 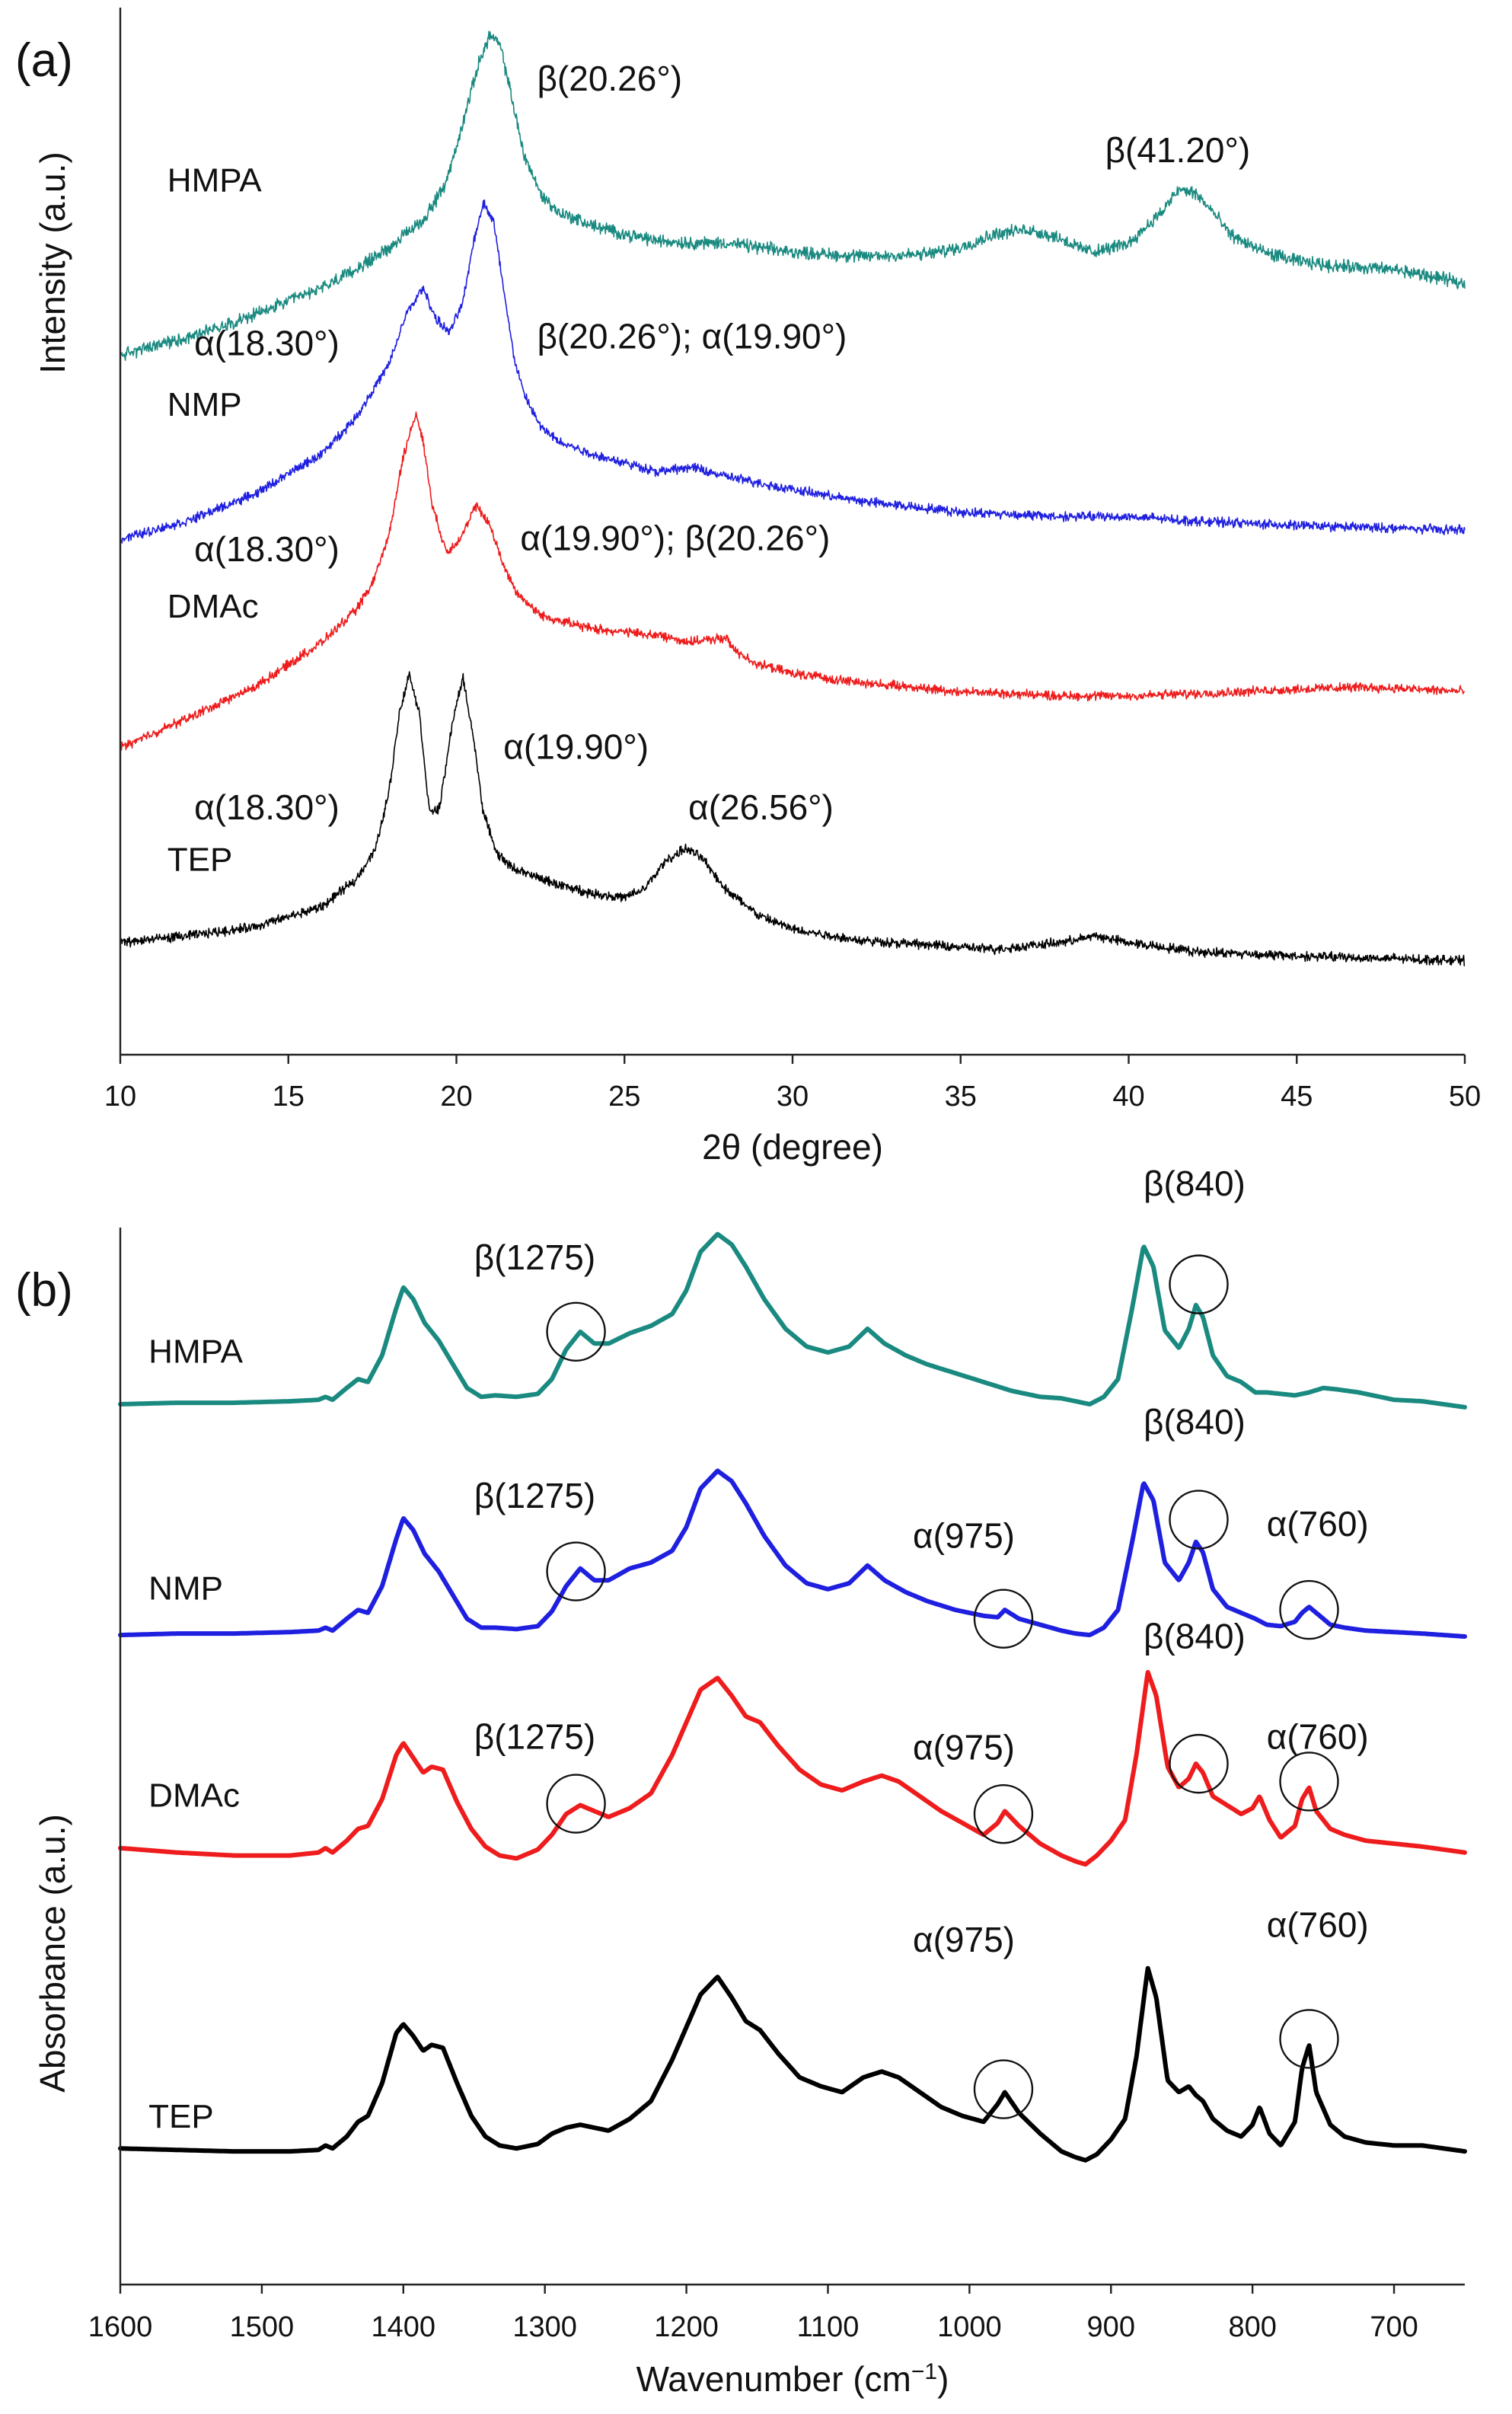 What do you see at coordinates (267, 807) in the screenshot?
I see `panel-a-annotation-7: α(18.30°)` at bounding box center [267, 807].